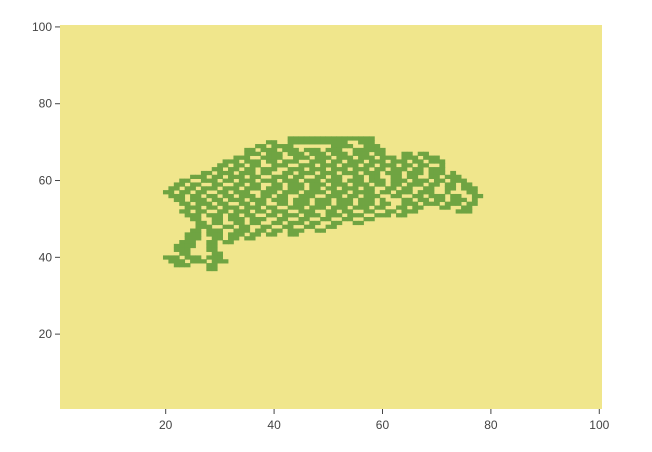 The height and width of the screenshot is (452, 652). What do you see at coordinates (599, 425) in the screenshot?
I see `x-tick-label: 100` at bounding box center [599, 425].